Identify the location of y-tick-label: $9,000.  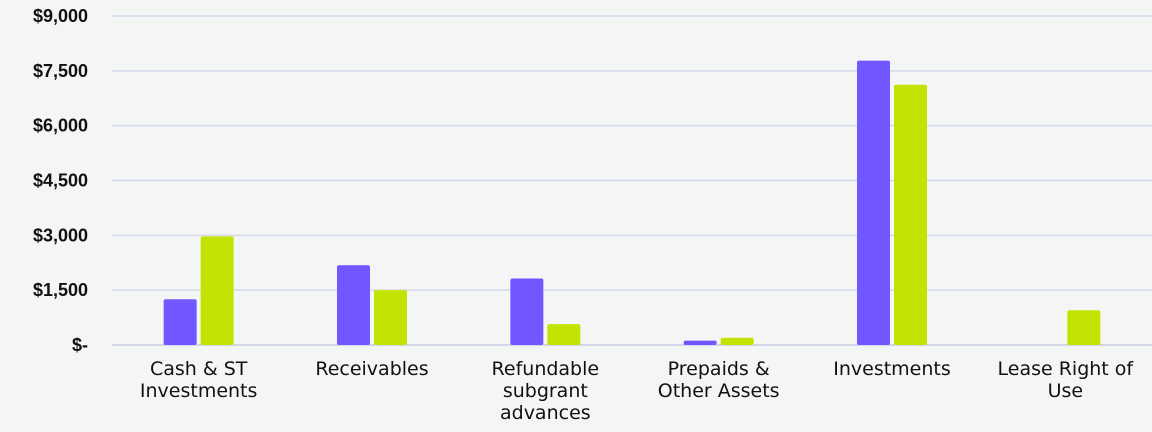
(60, 16).